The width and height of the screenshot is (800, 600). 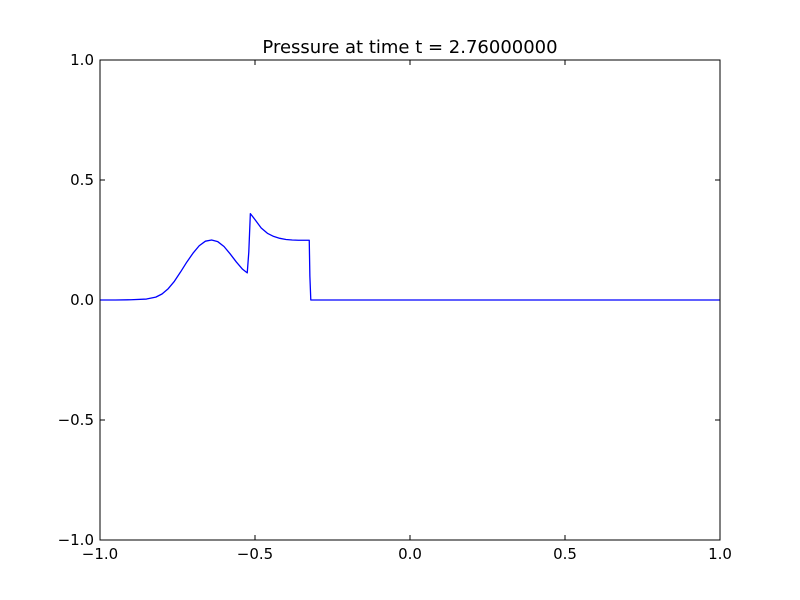 What do you see at coordinates (720, 554) in the screenshot?
I see `x-tick-label: 1.0` at bounding box center [720, 554].